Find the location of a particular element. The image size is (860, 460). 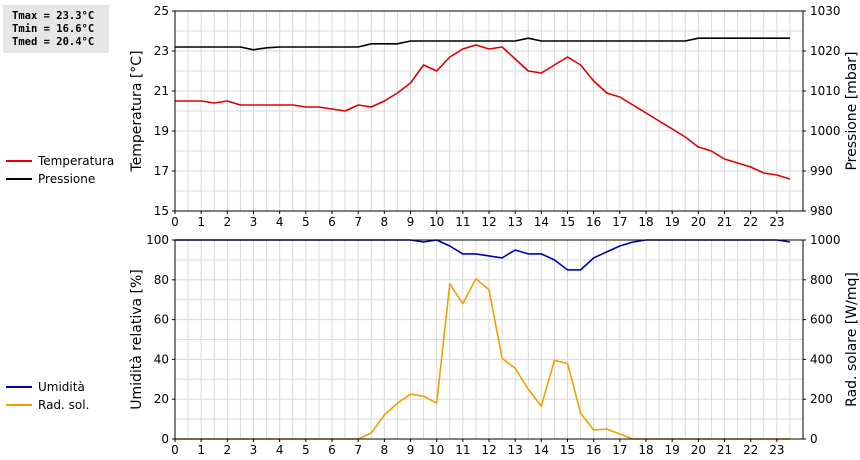

tmax-label: Tmax = 23.3°C is located at coordinates (53, 16).